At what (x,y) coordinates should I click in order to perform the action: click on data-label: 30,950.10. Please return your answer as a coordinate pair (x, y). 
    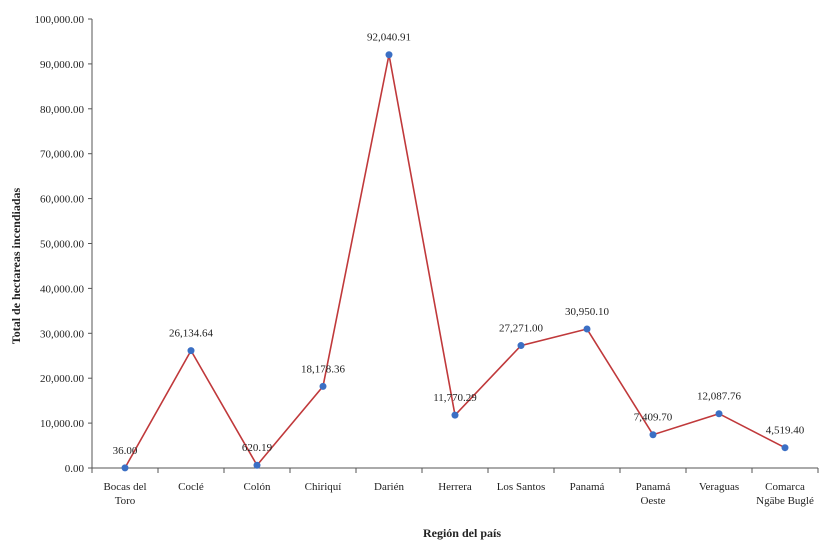
    Looking at the image, I should click on (587, 312).